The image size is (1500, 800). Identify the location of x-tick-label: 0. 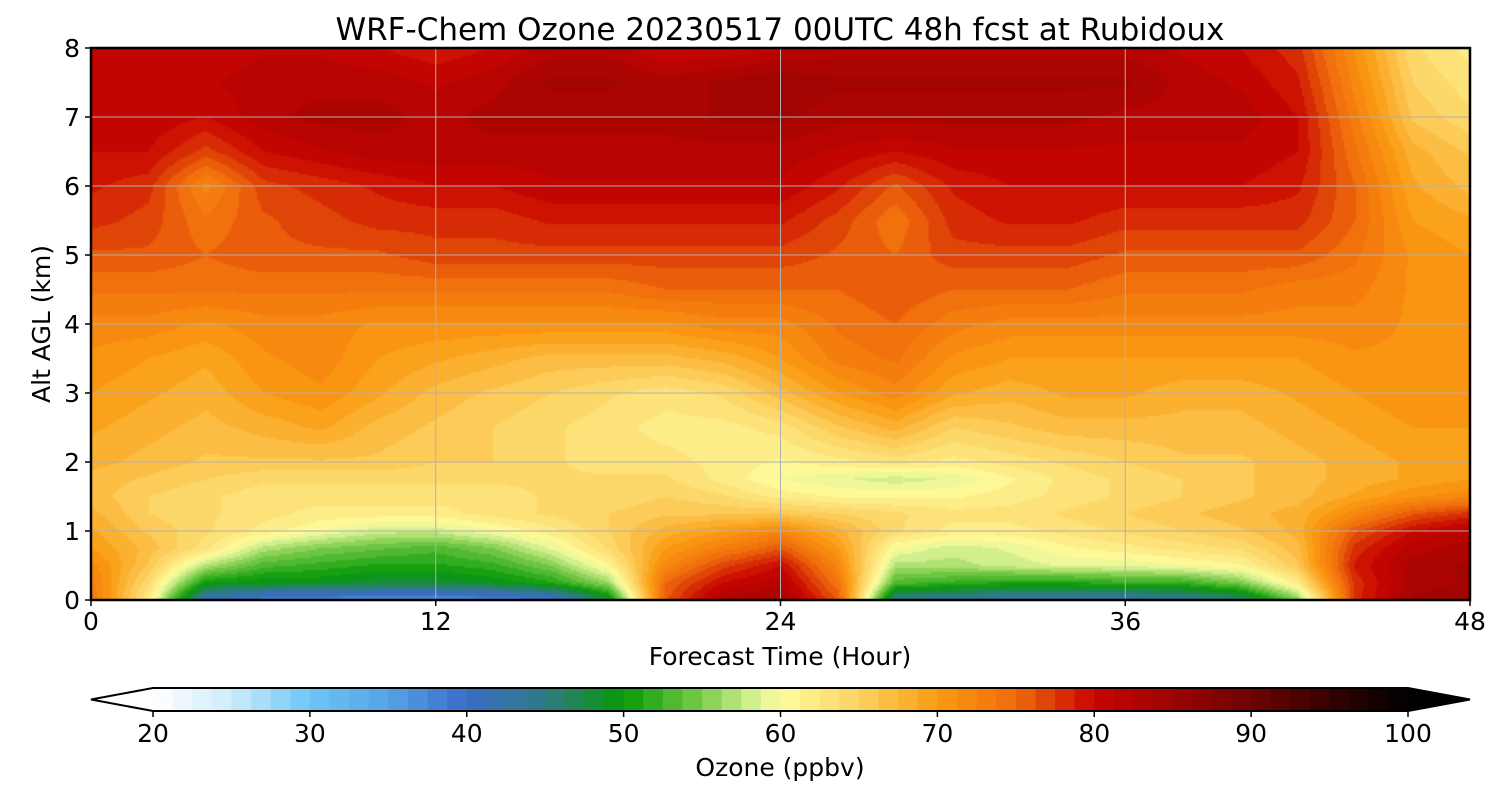
(91, 621).